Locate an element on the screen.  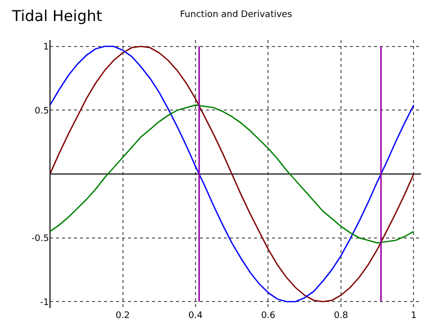
y-tick-label: -1 is located at coordinates (44, 303).